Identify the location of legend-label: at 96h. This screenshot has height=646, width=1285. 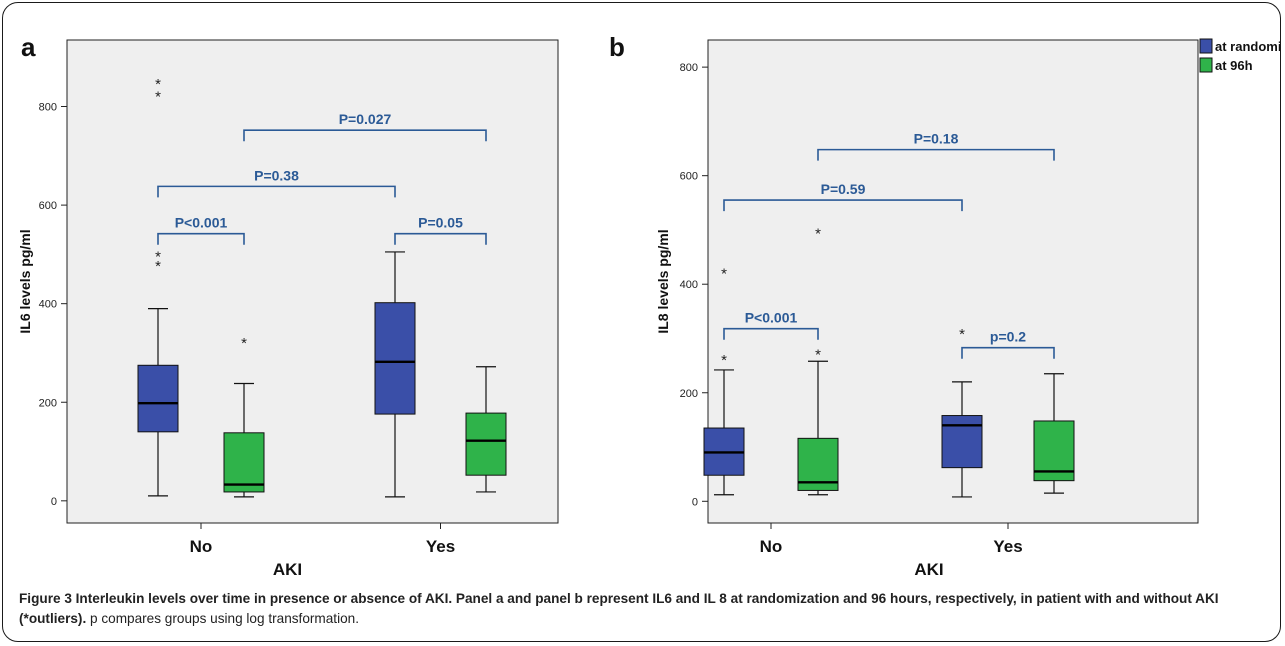
(1234, 65).